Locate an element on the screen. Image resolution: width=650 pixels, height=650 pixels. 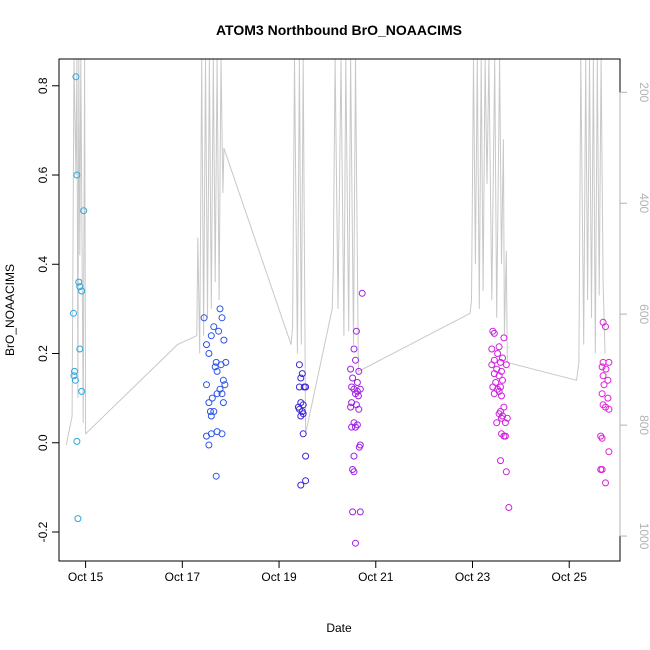
y-tick-label: 0.0 is located at coordinates (43, 442).